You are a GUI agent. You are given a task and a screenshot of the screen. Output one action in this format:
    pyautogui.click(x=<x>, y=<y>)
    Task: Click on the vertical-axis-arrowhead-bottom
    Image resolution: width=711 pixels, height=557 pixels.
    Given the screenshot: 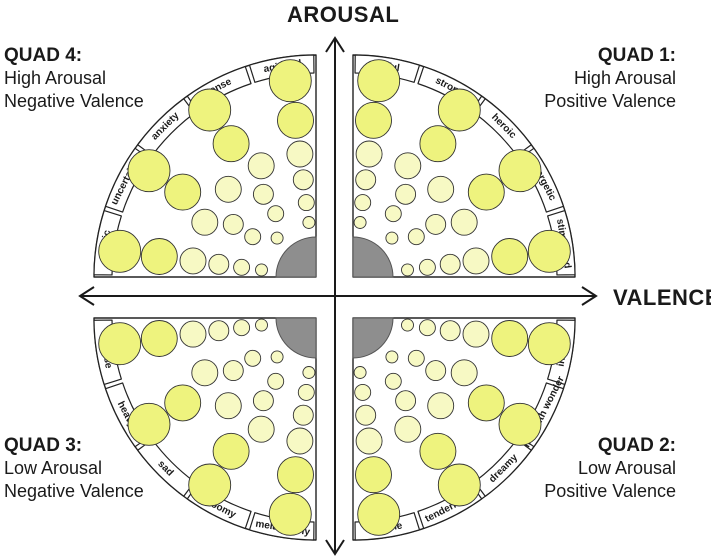 What is the action you would take?
    pyautogui.click(x=335, y=547)
    